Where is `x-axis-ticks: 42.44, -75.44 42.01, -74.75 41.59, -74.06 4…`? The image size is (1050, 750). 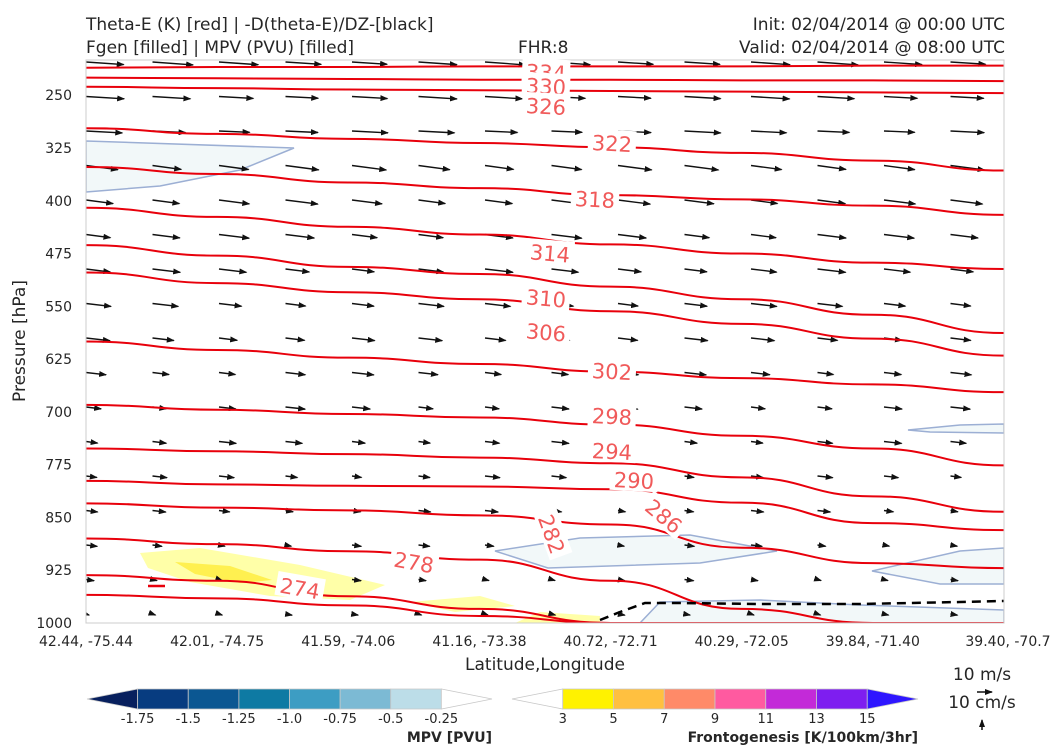
x-axis-ticks: 42.44, -75.44 42.01, -74.75 41.59, -74.06 4… is located at coordinates (544, 642).